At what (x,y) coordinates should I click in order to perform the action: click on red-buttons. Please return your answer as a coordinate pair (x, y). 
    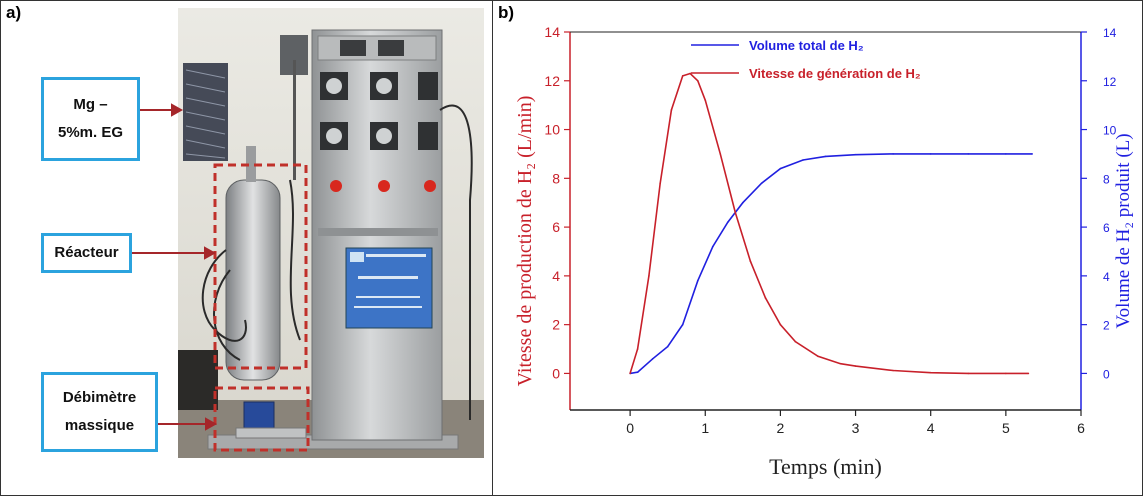
    Looking at the image, I should click on (383, 186).